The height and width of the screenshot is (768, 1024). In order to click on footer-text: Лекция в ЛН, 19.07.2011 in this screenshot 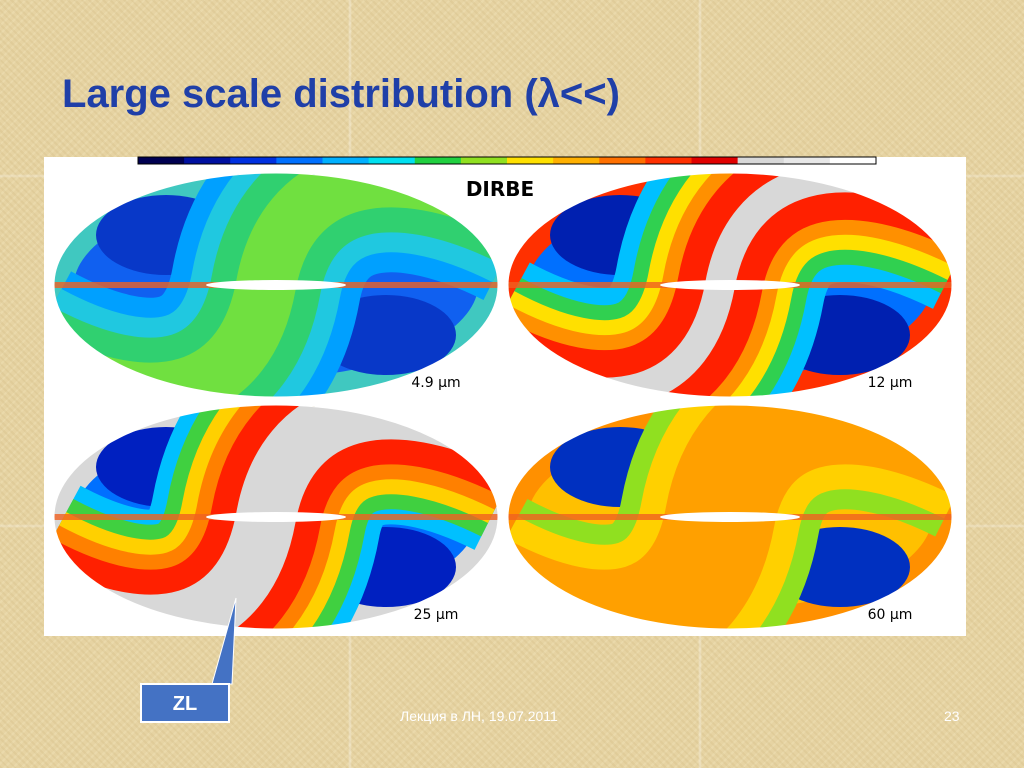, I will do `click(479, 716)`.